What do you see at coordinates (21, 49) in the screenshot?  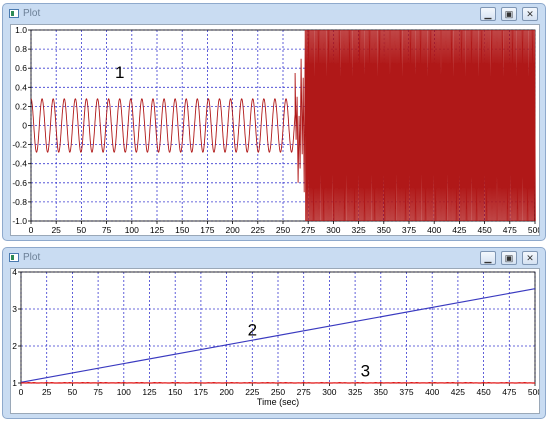 I see `y-tick-label: 0.8` at bounding box center [21, 49].